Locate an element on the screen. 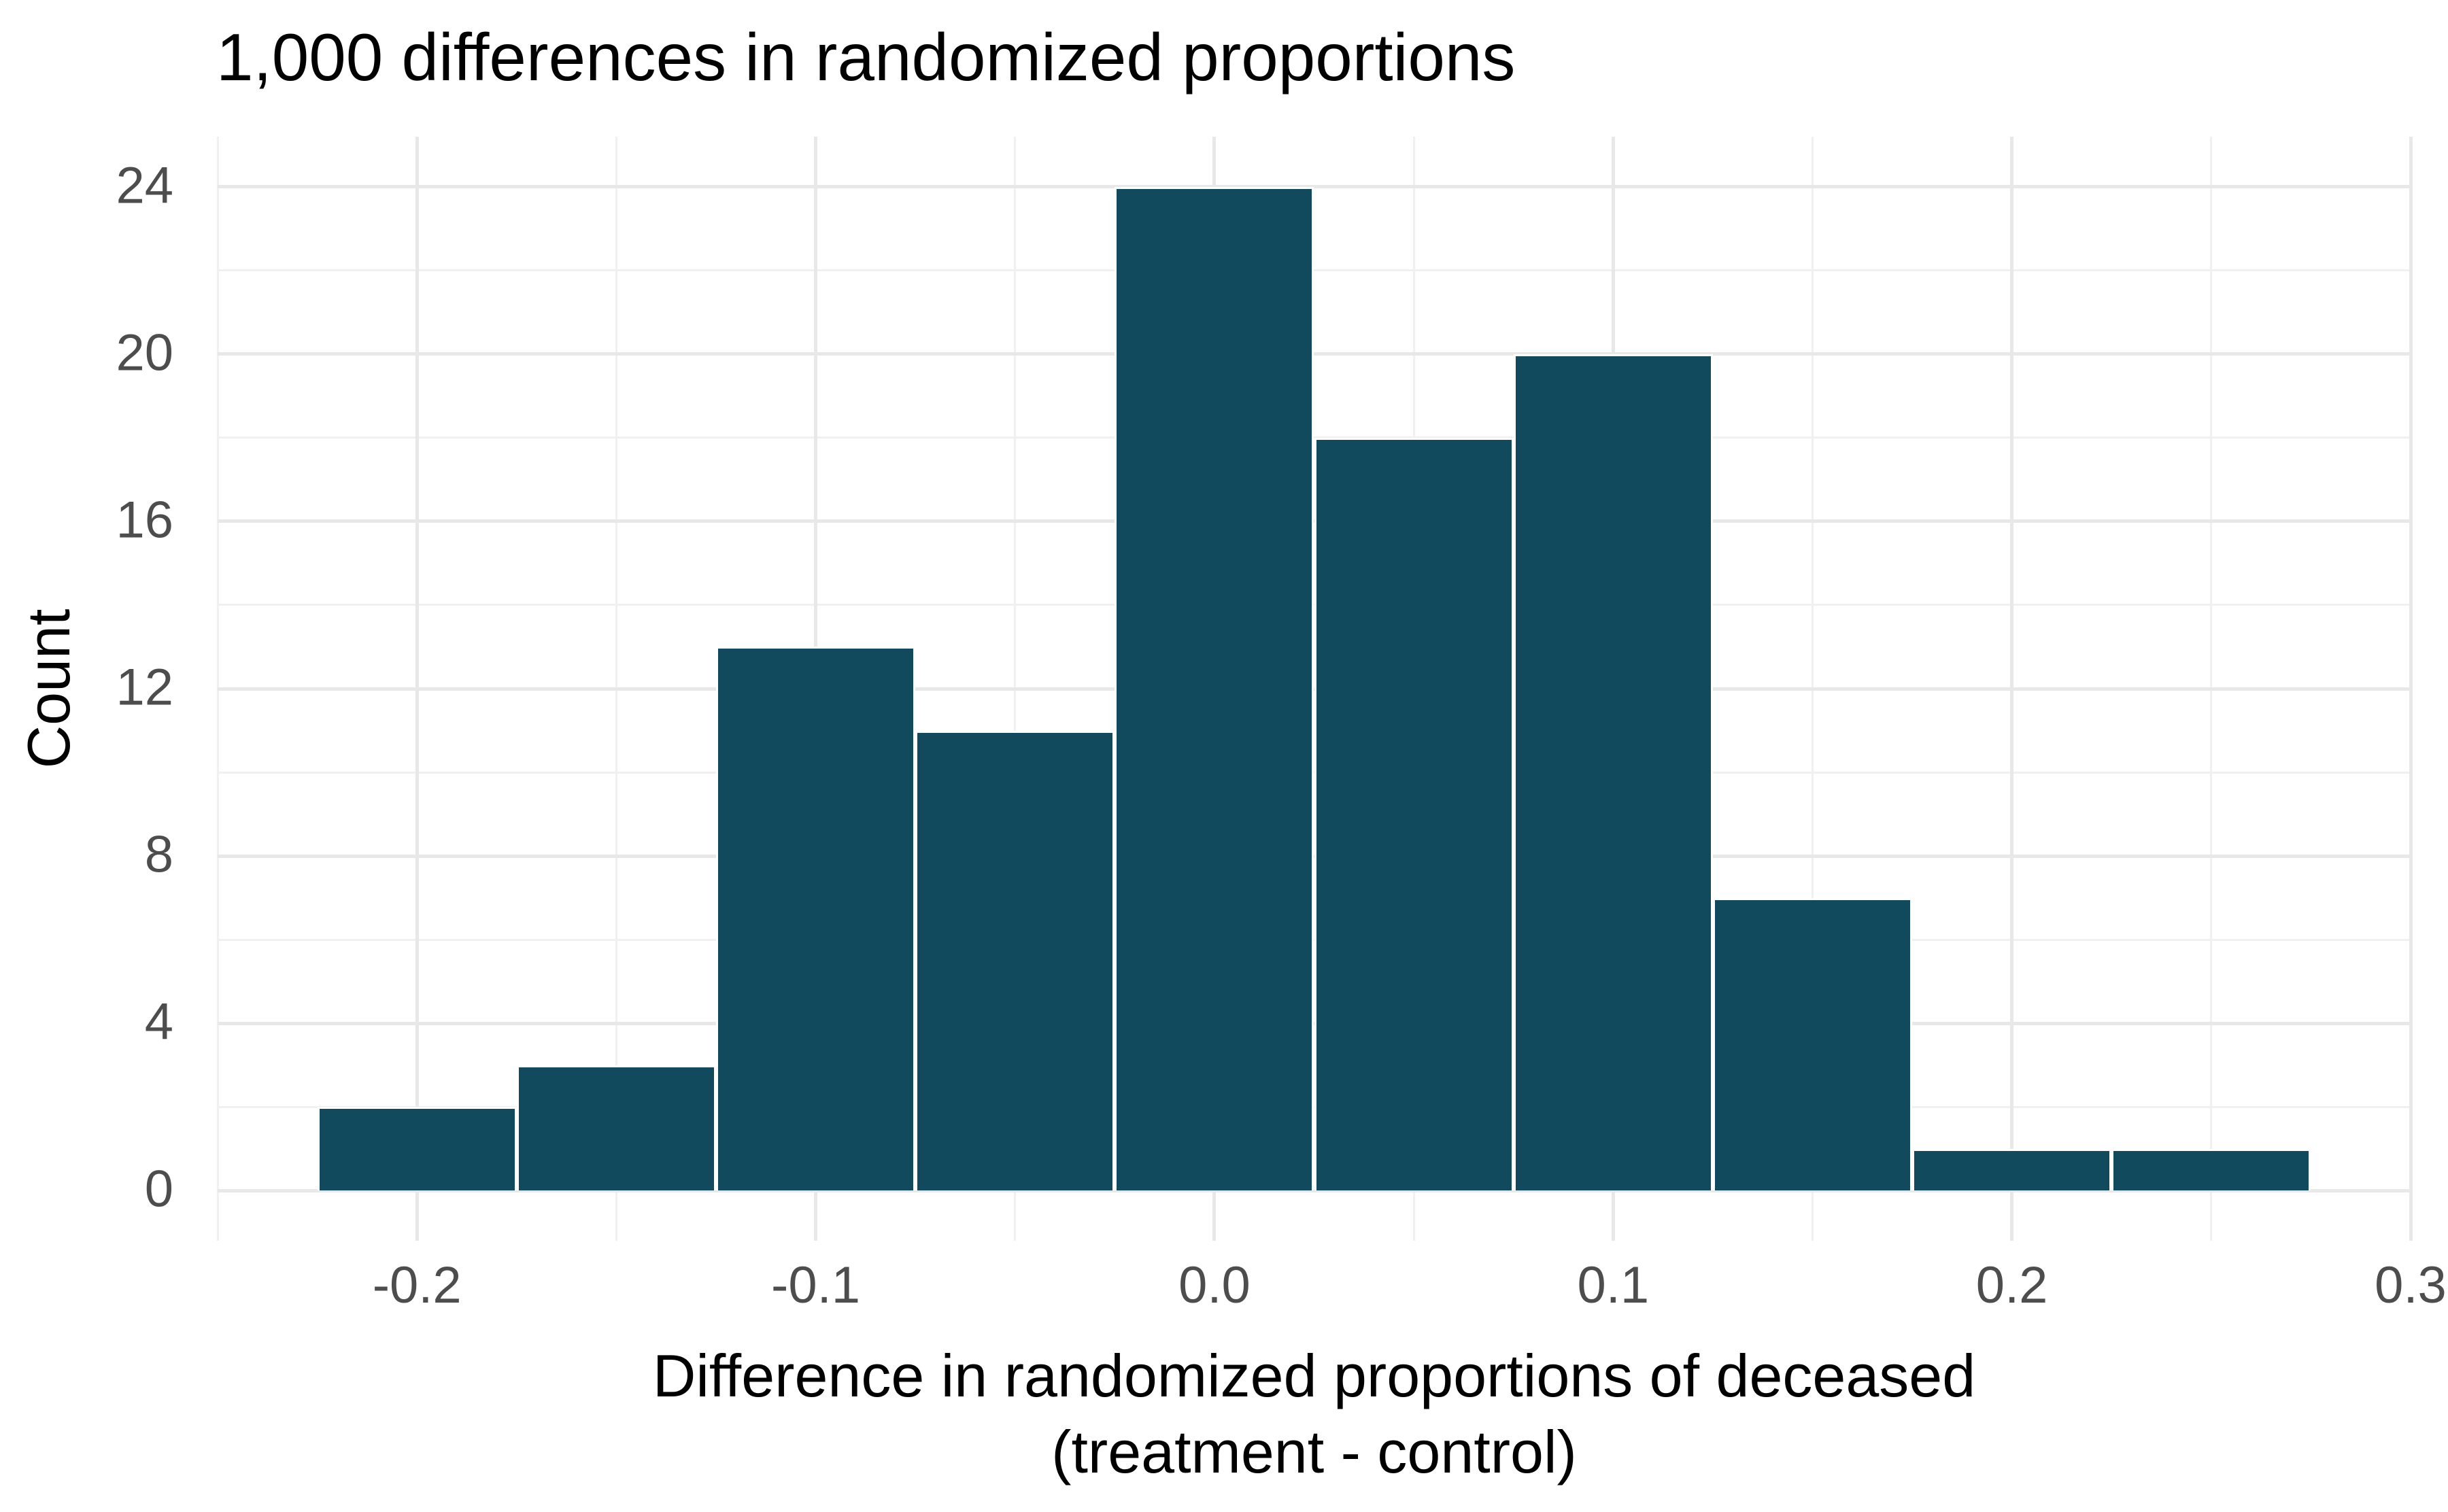  y-tick-label: 0 is located at coordinates (159, 1189).